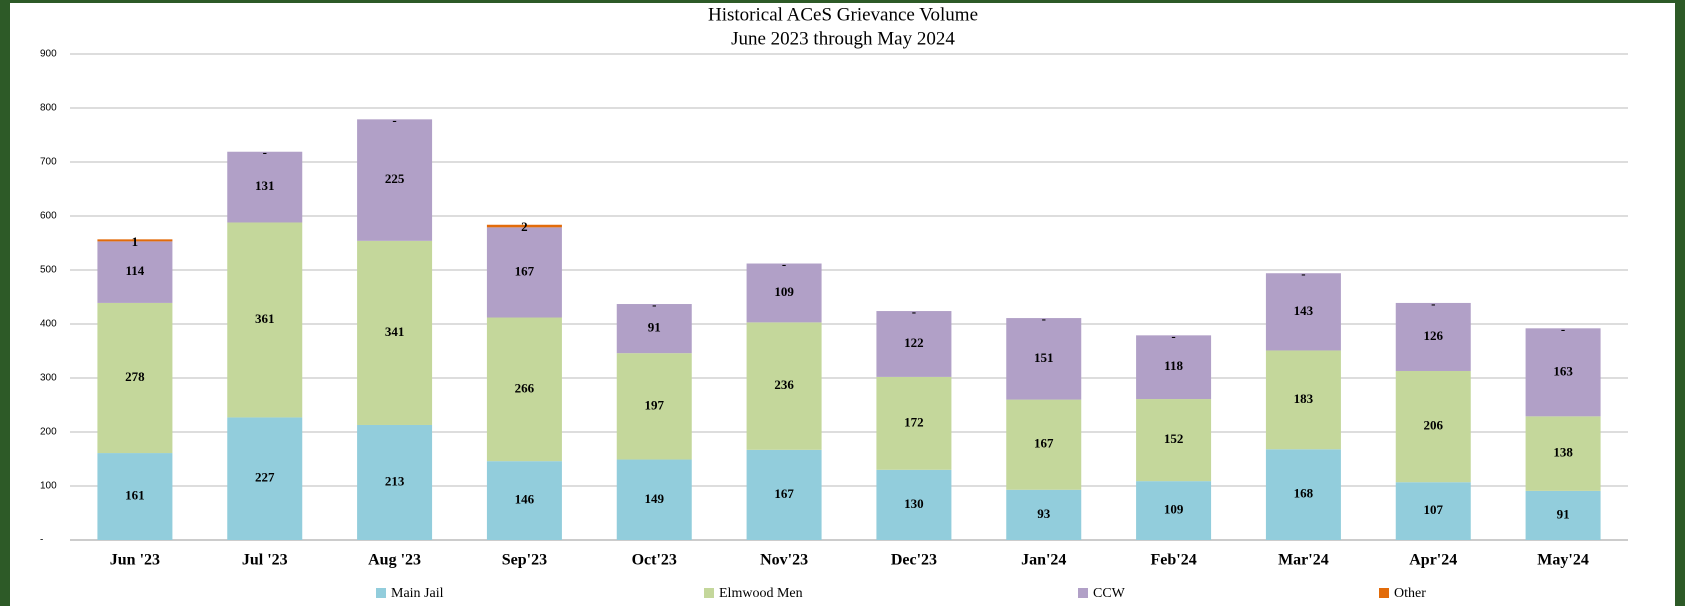  What do you see at coordinates (48, 432) in the screenshot?
I see `y-tick-label: 200` at bounding box center [48, 432].